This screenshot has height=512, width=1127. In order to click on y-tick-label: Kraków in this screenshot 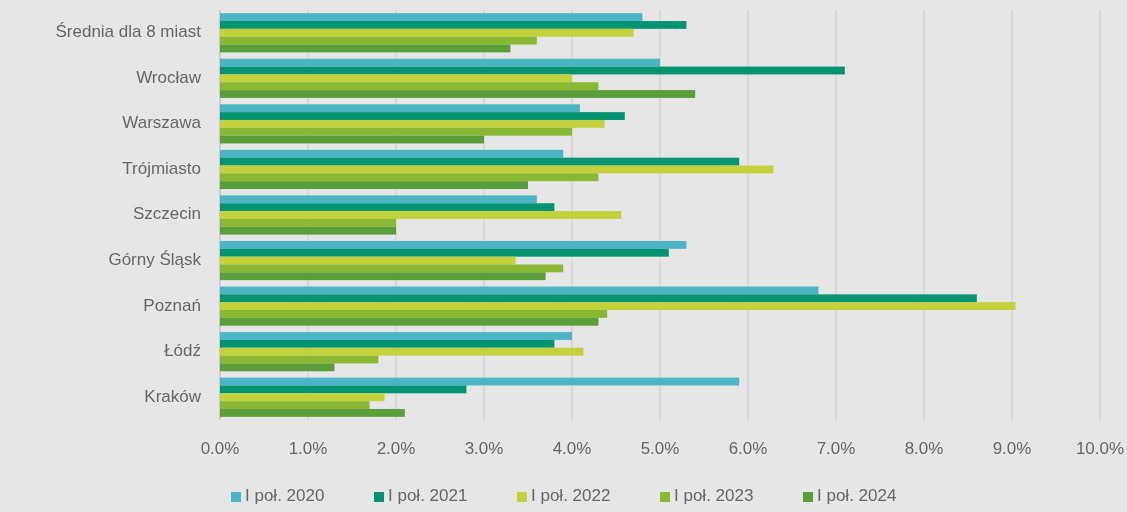, I will do `click(173, 396)`.